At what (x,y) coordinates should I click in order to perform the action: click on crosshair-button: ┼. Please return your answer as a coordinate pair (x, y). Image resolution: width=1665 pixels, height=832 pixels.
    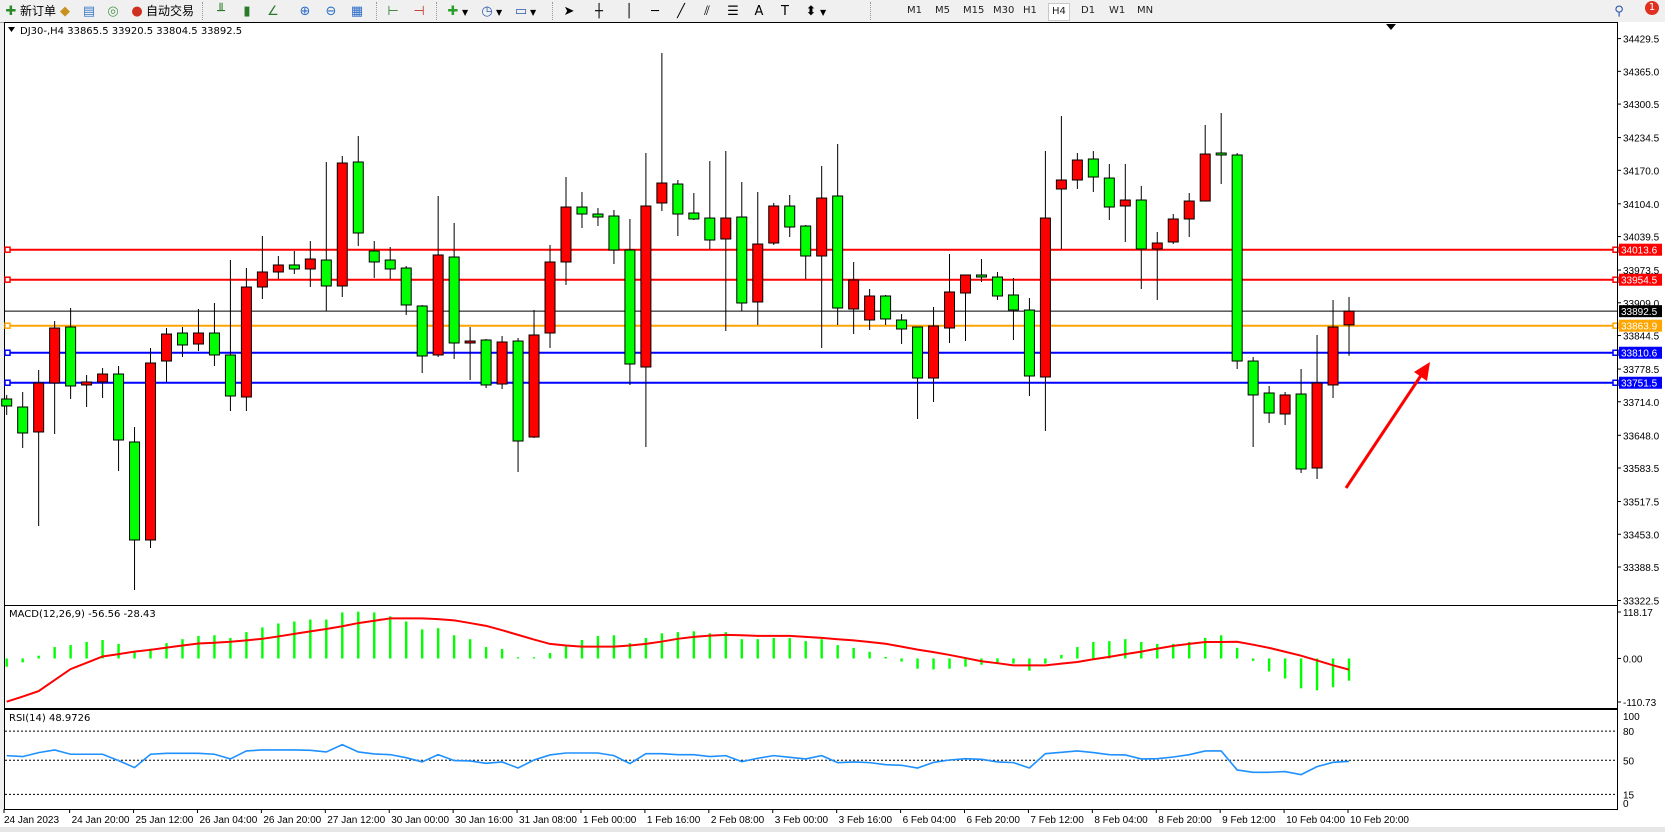
    Looking at the image, I should click on (599, 11).